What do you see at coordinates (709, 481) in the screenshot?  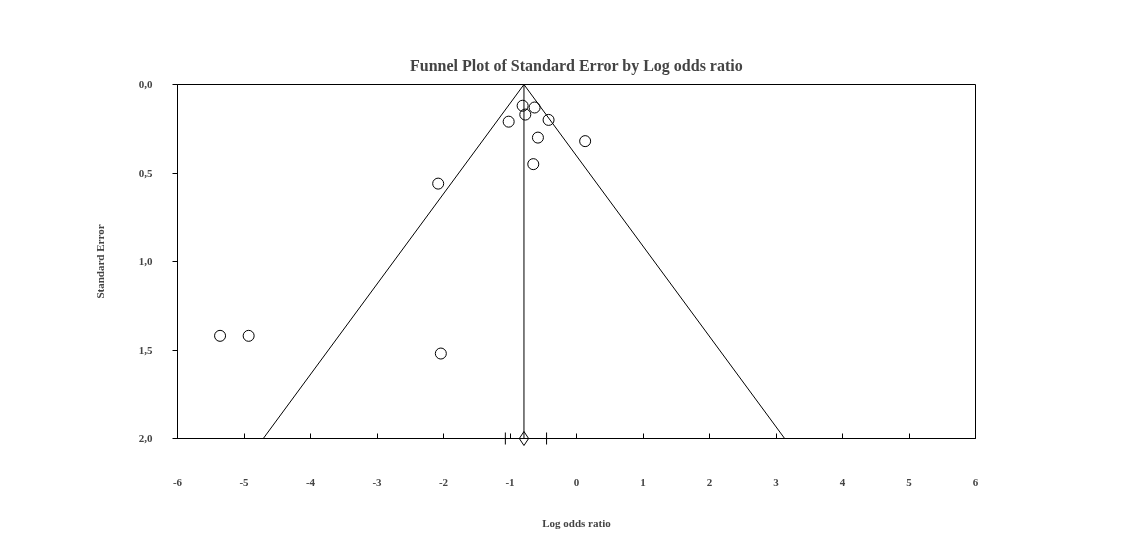 I see `x-tick-label: 2` at bounding box center [709, 481].